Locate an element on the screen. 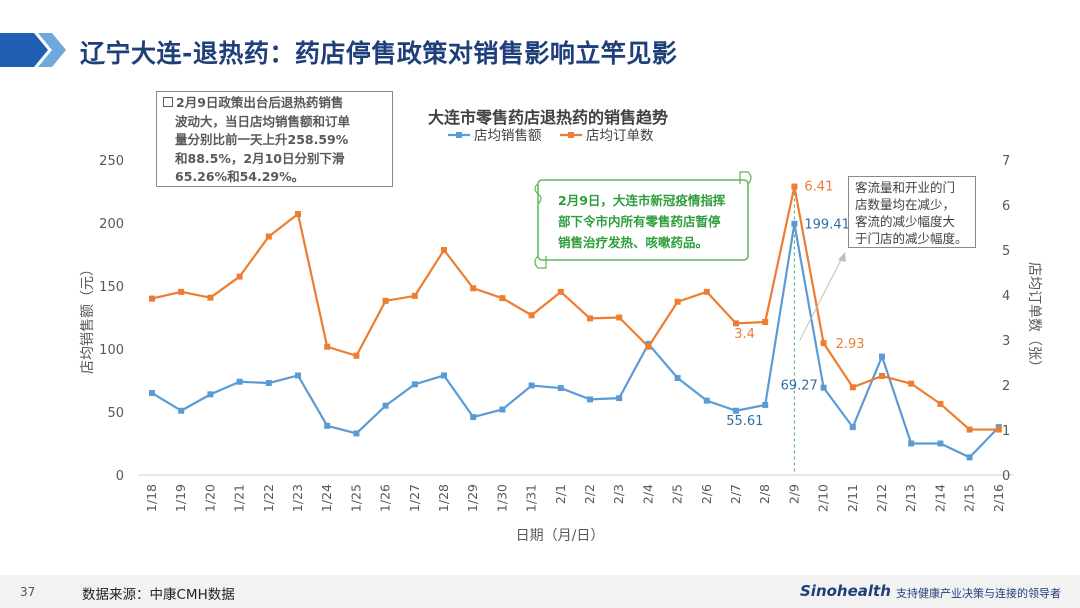 The image size is (1080, 608). annotation-traffic-note: 客流量和开业的门 店数量均在减少， 客流的减少幅度大 于门店的减少幅度。 is located at coordinates (912, 212).